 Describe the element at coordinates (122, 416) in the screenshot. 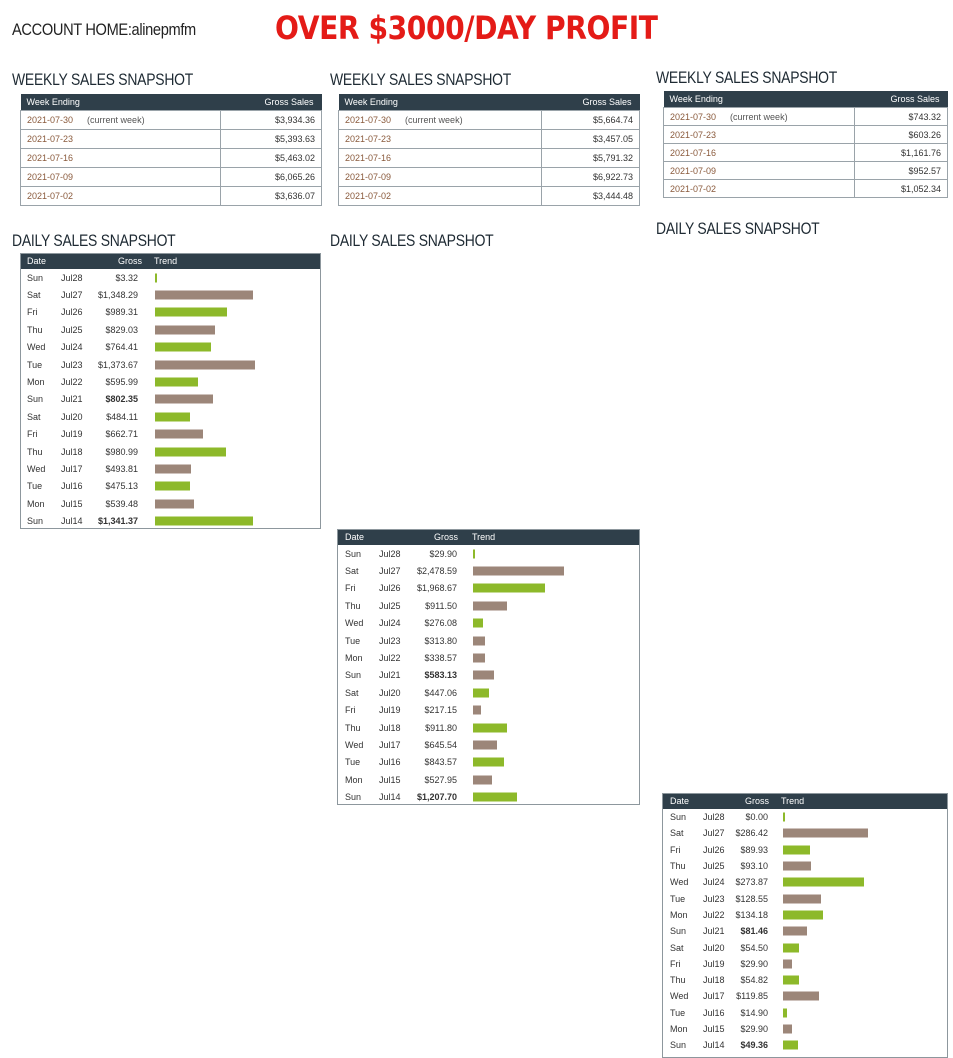

I see `daily-gross-value: $484.11` at that location.